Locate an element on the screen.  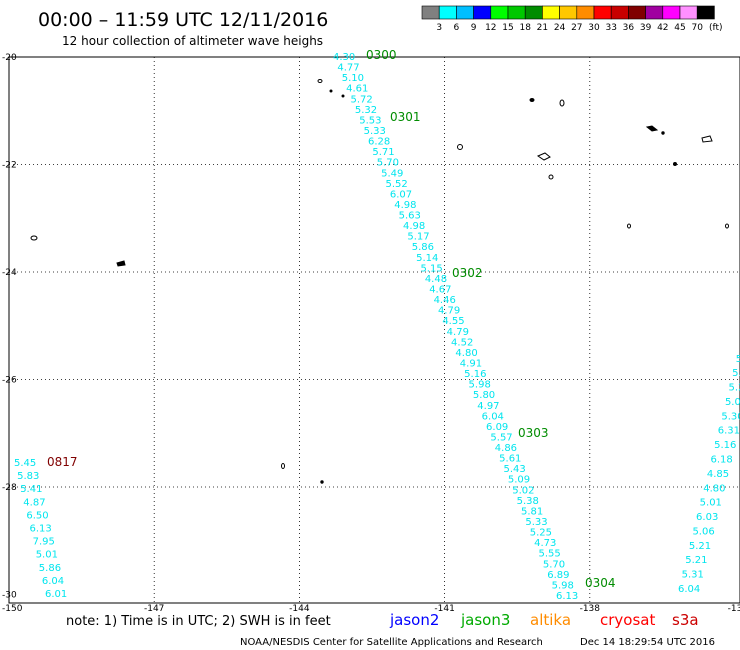
legend-label: 33 is located at coordinates (610, 28).